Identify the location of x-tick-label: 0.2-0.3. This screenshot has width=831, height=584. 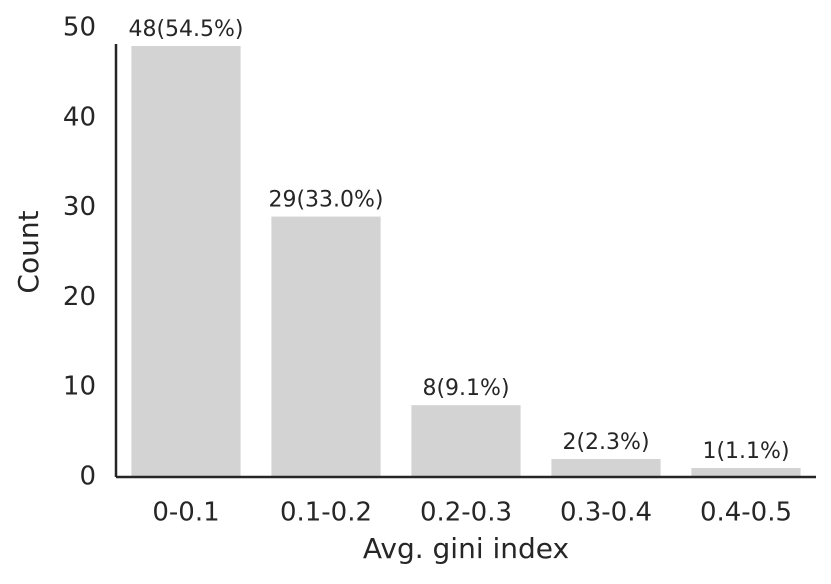
(466, 513).